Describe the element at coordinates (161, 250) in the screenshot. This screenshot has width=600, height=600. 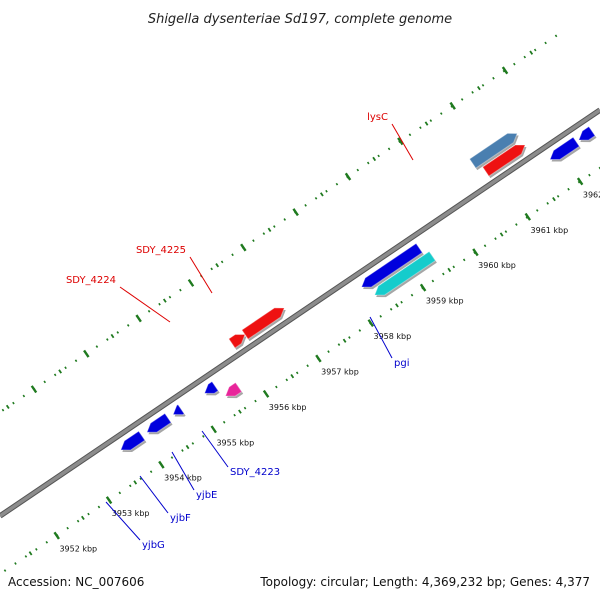
I see `gene-label: SDY_4225` at that location.